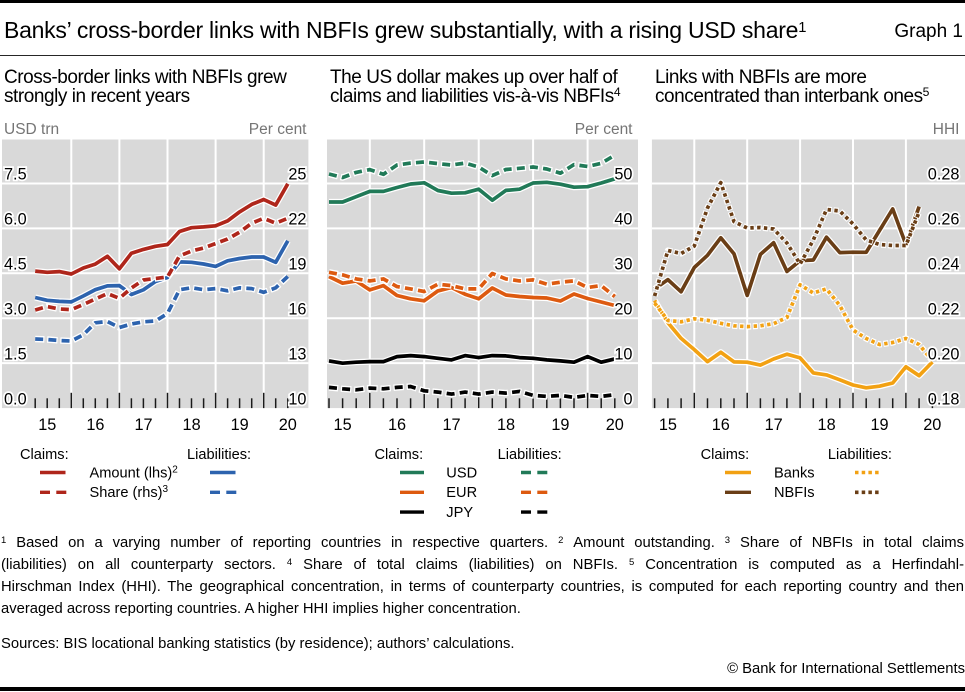  Describe the element at coordinates (129, 492) in the screenshot. I see `svg-text: Share (rhs)3` at that location.